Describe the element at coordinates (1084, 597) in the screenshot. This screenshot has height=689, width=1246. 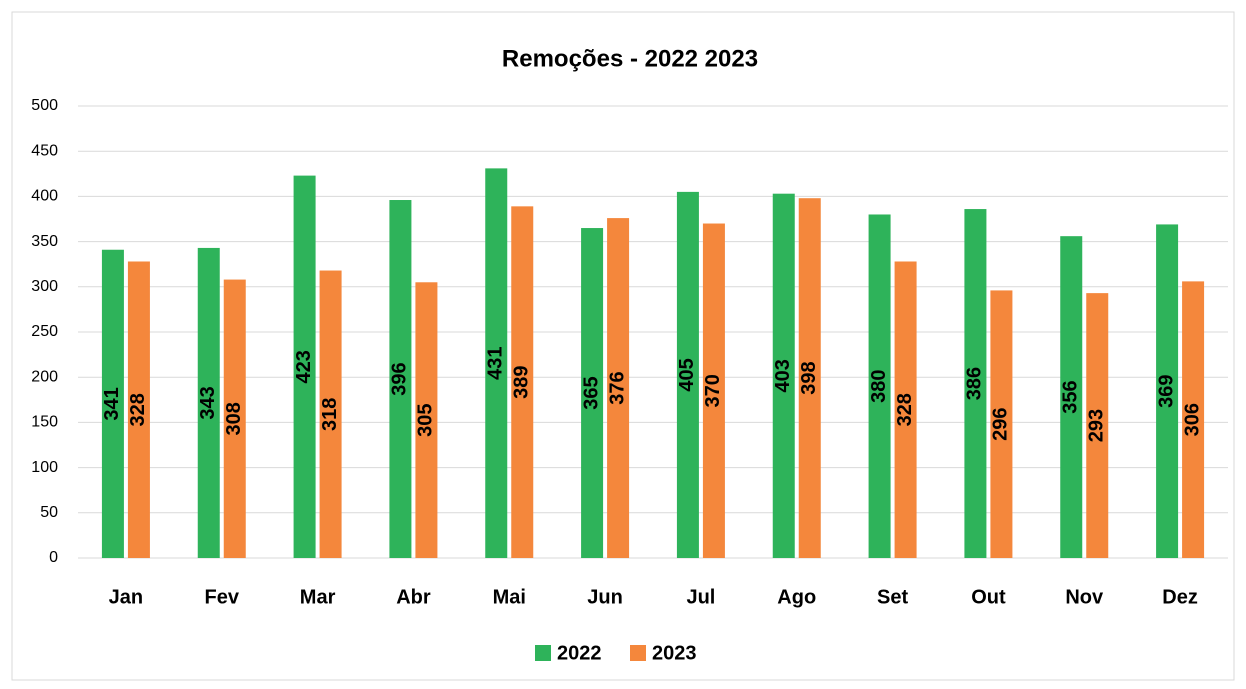
I see `x-tick-label: Nov` at that location.